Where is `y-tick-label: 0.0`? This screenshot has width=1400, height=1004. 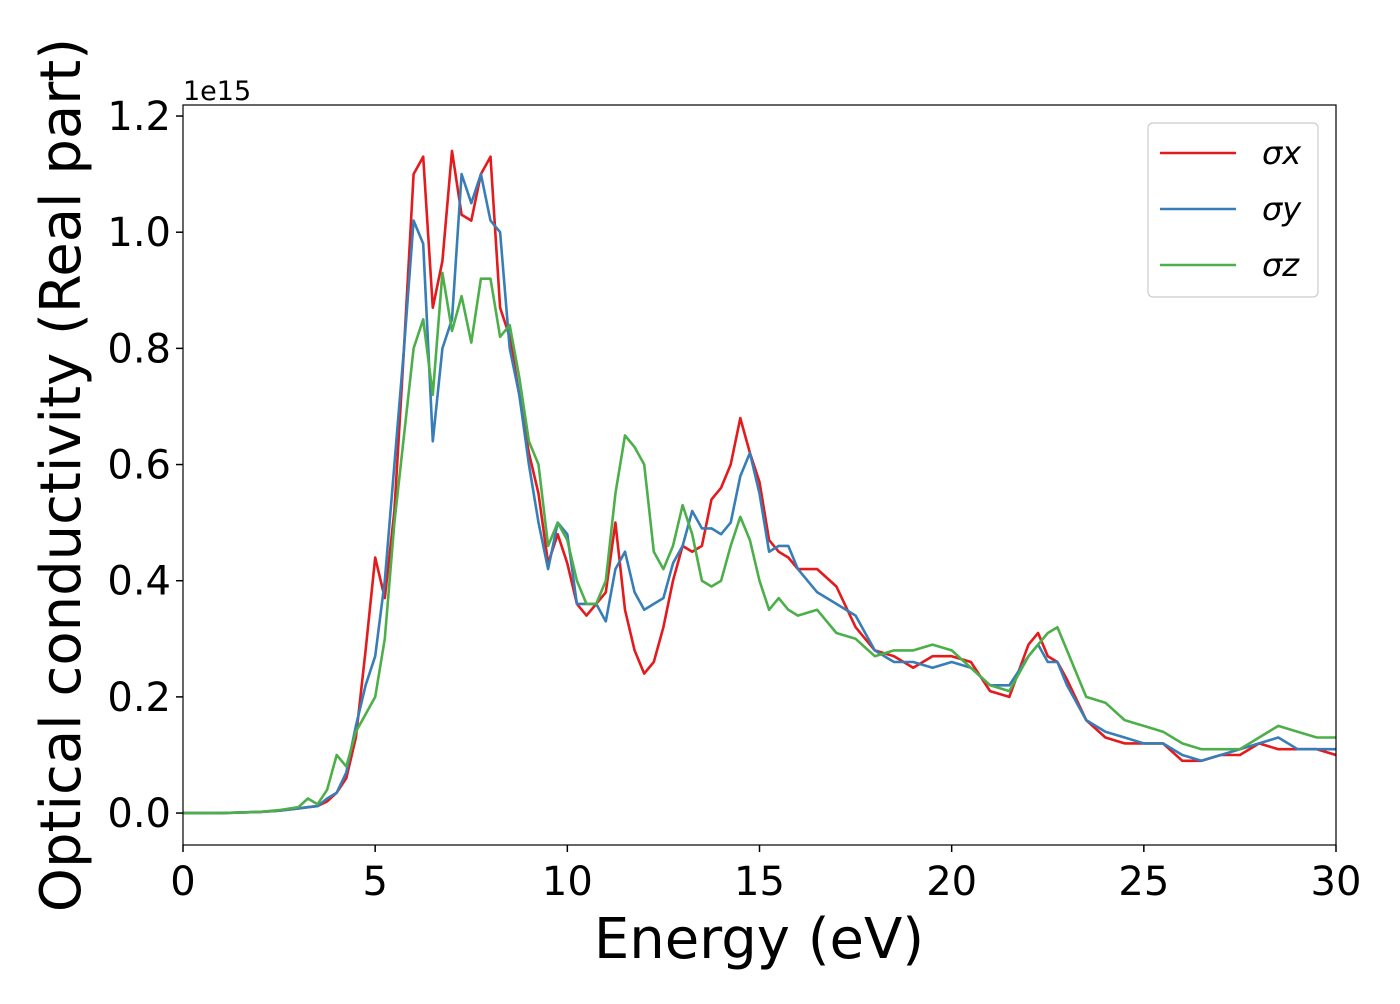
y-tick-label: 0.0 is located at coordinates (139, 814).